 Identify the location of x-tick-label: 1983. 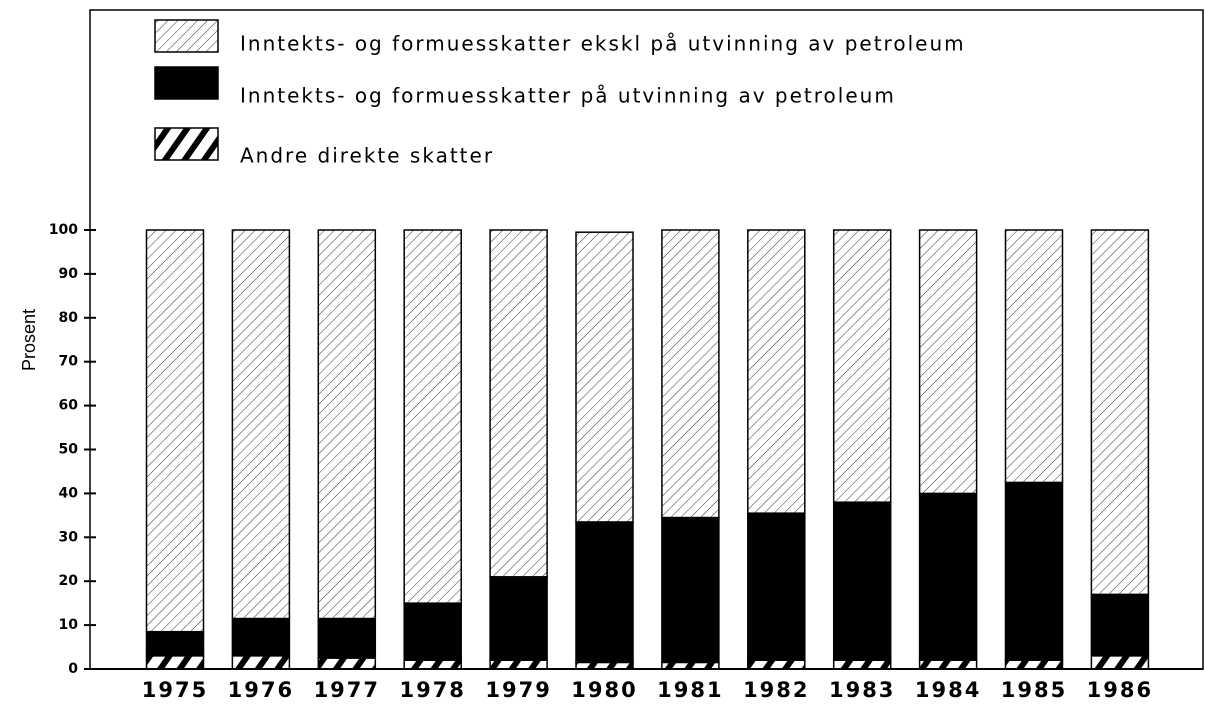
(862, 690).